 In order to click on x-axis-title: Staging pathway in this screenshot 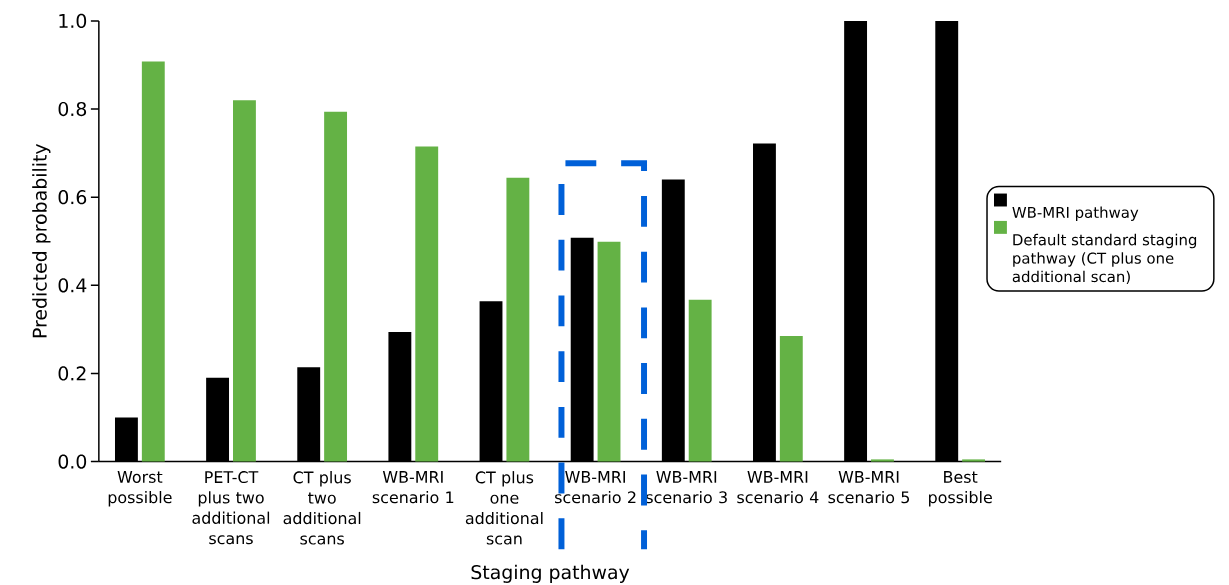, I will do `click(550, 573)`.